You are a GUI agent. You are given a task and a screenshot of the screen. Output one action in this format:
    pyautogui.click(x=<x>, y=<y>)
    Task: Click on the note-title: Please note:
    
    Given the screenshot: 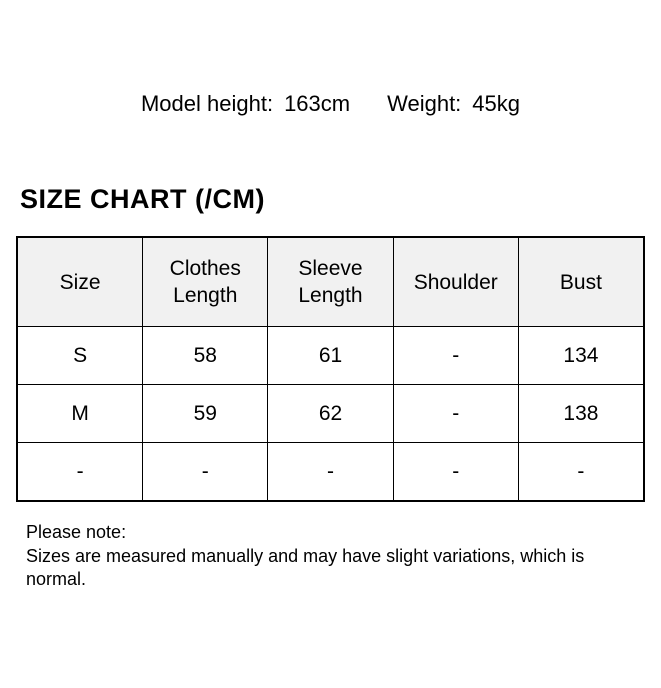 What is the action you would take?
    pyautogui.click(x=76, y=532)
    